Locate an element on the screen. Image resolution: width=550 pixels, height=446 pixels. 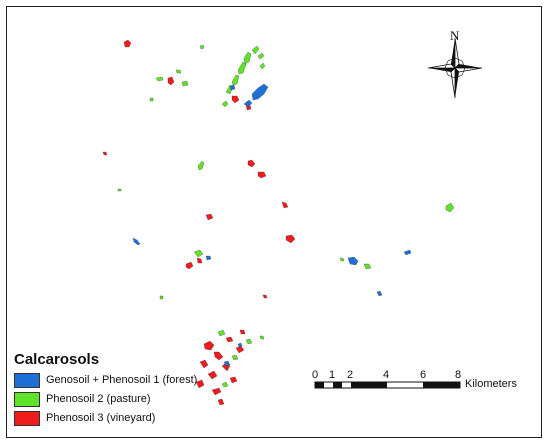
scale-bar is located at coordinates (387, 385).